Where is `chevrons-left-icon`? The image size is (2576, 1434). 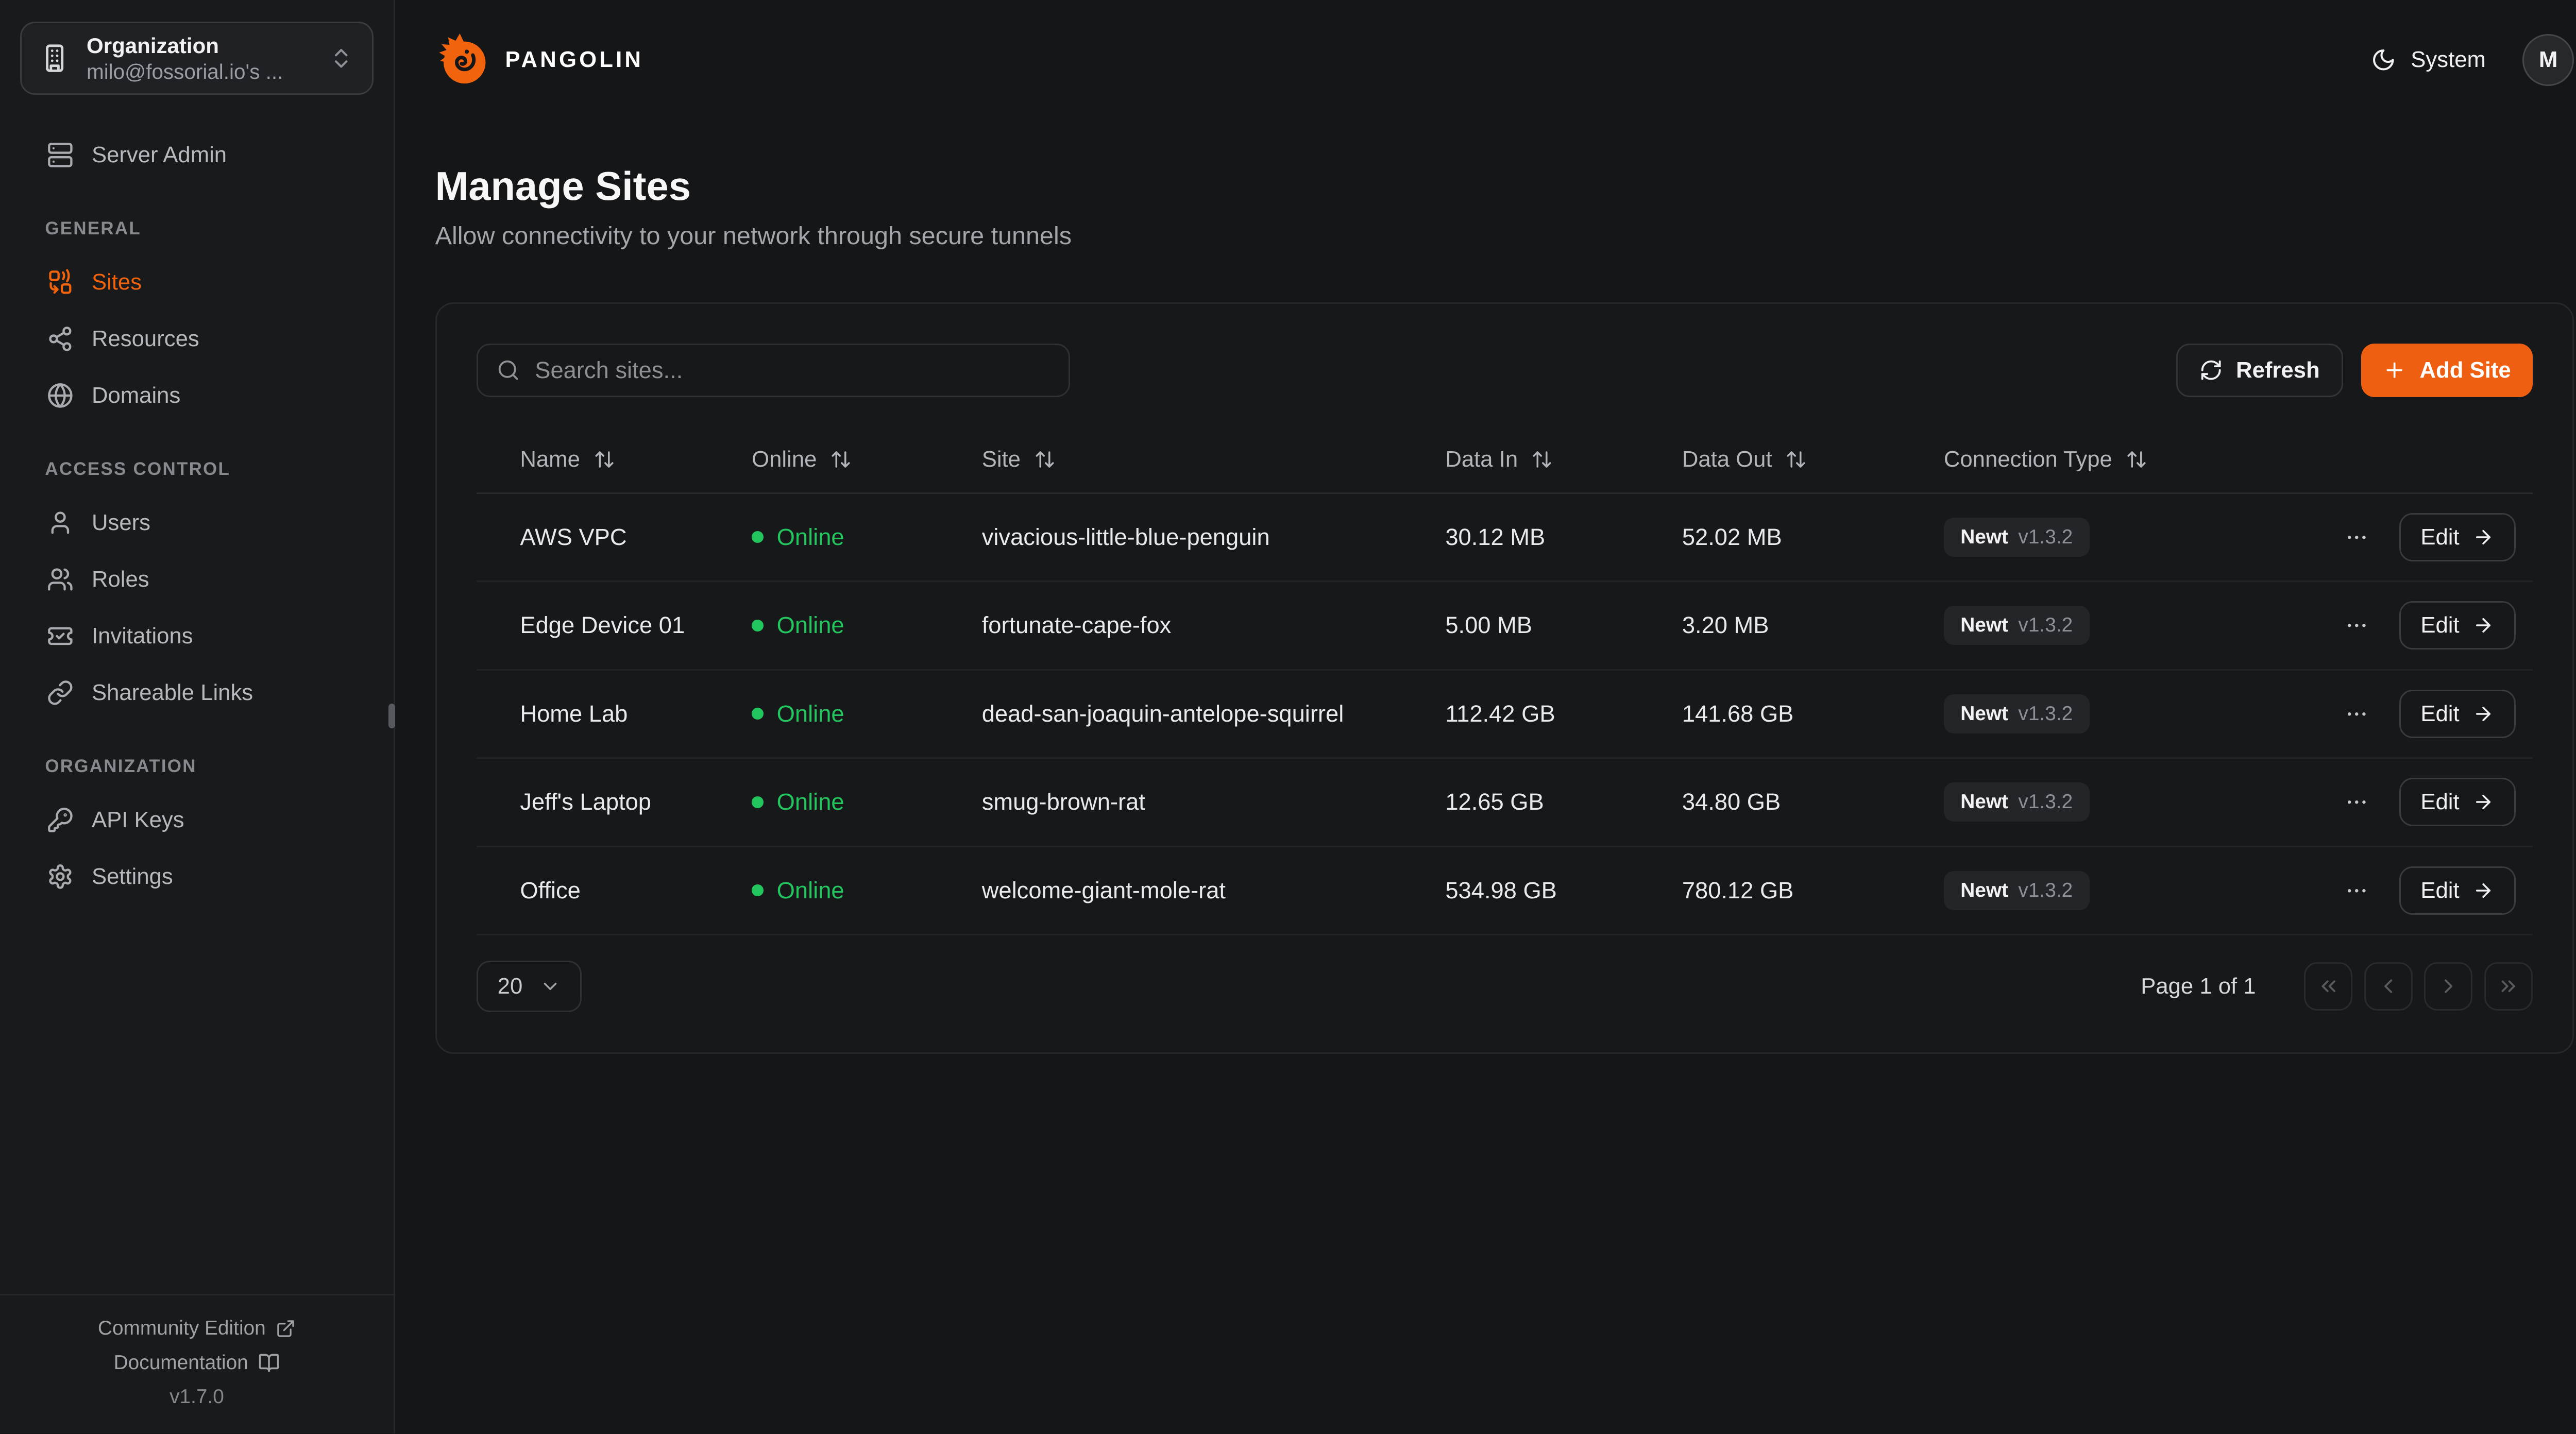 chevrons-left-icon is located at coordinates (2328, 986).